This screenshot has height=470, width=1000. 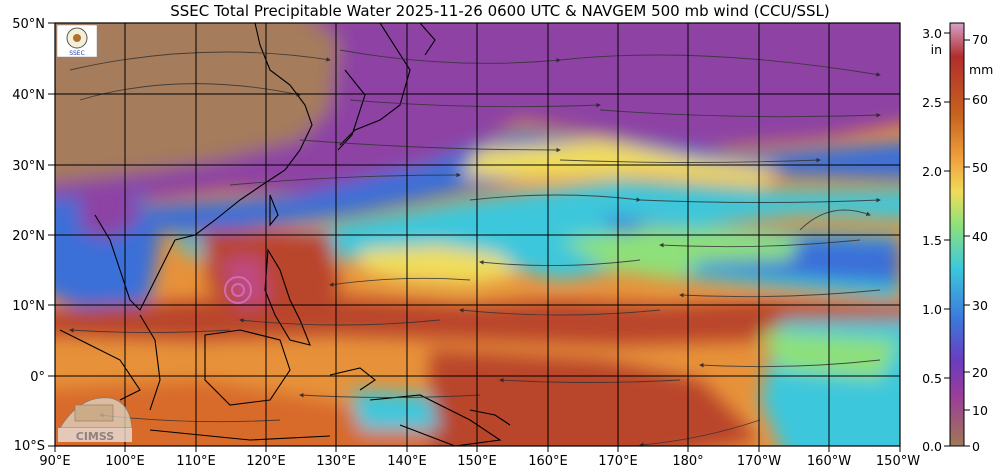 I want to click on colorbar-gradient, so click(x=957, y=234).